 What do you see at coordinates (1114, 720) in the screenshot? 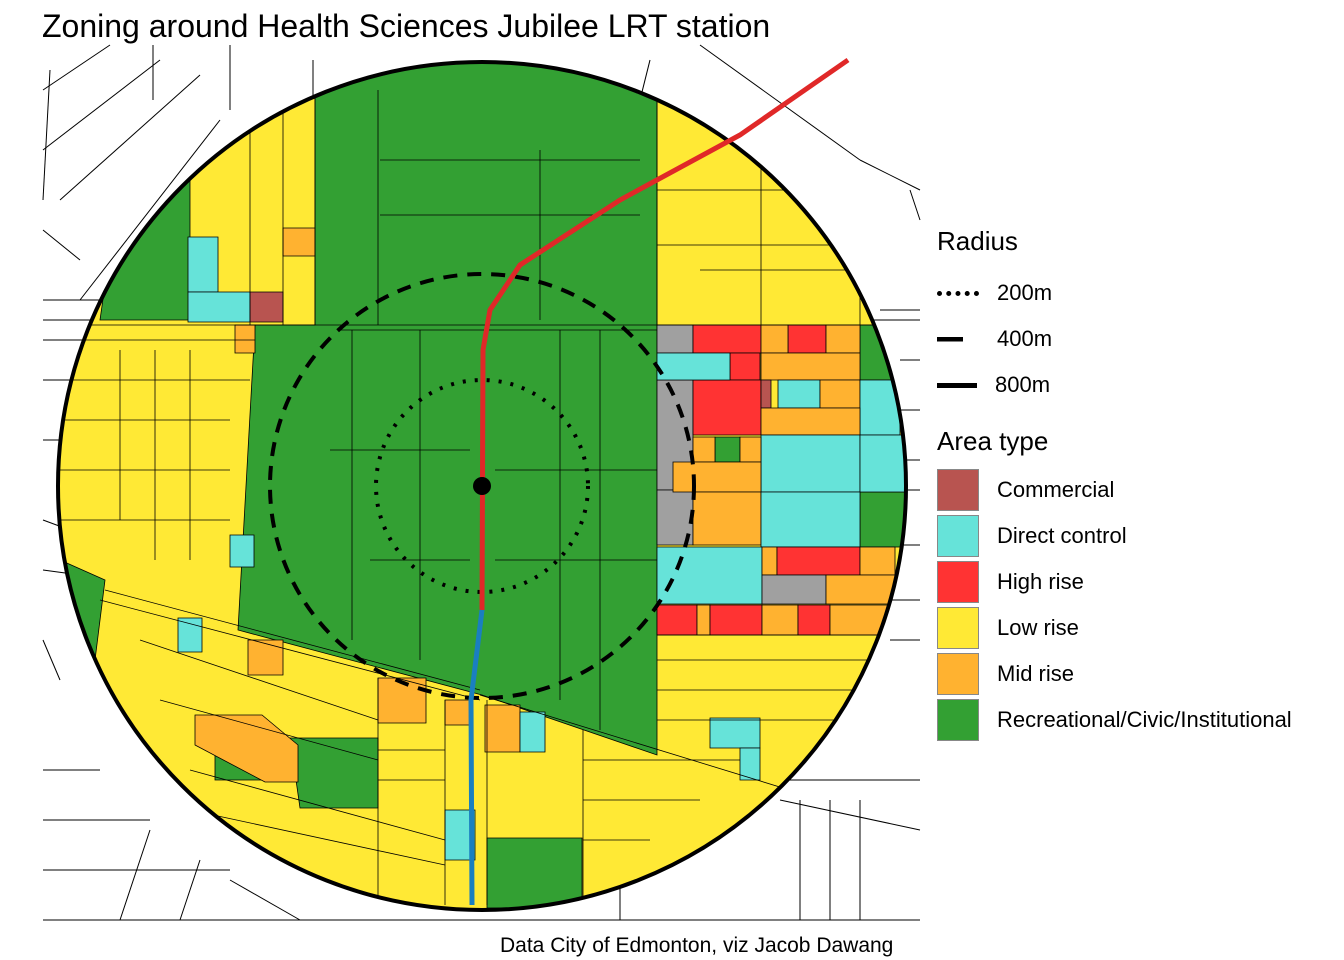
I see `legend-area-recreational-civic-institutional: Recreational/Civic/Institutional` at bounding box center [1114, 720].